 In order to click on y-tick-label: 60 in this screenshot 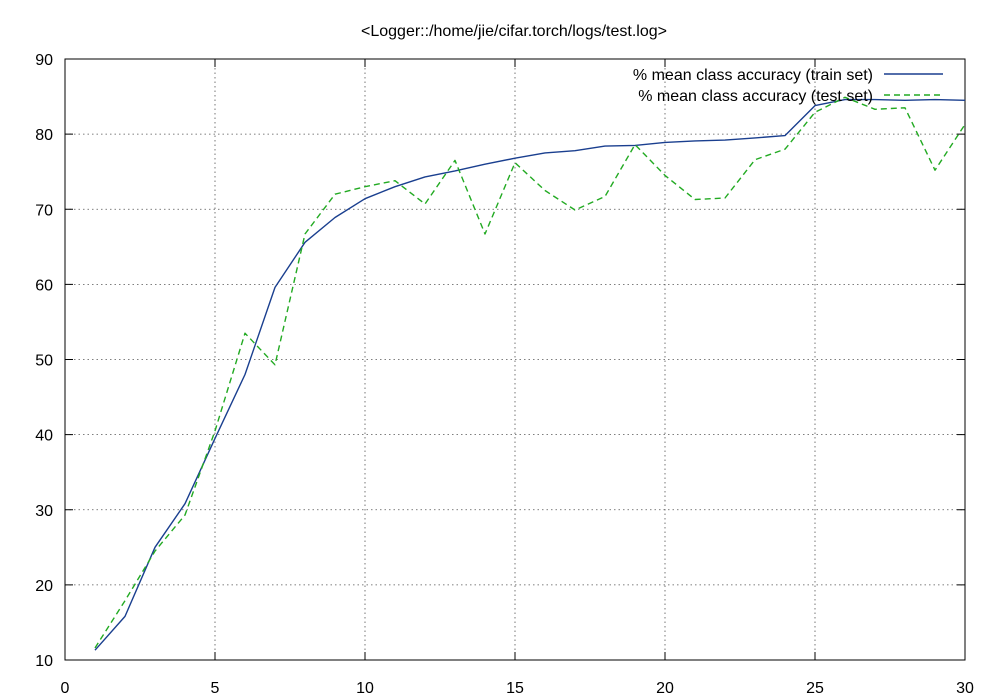, I will do `click(44, 285)`.